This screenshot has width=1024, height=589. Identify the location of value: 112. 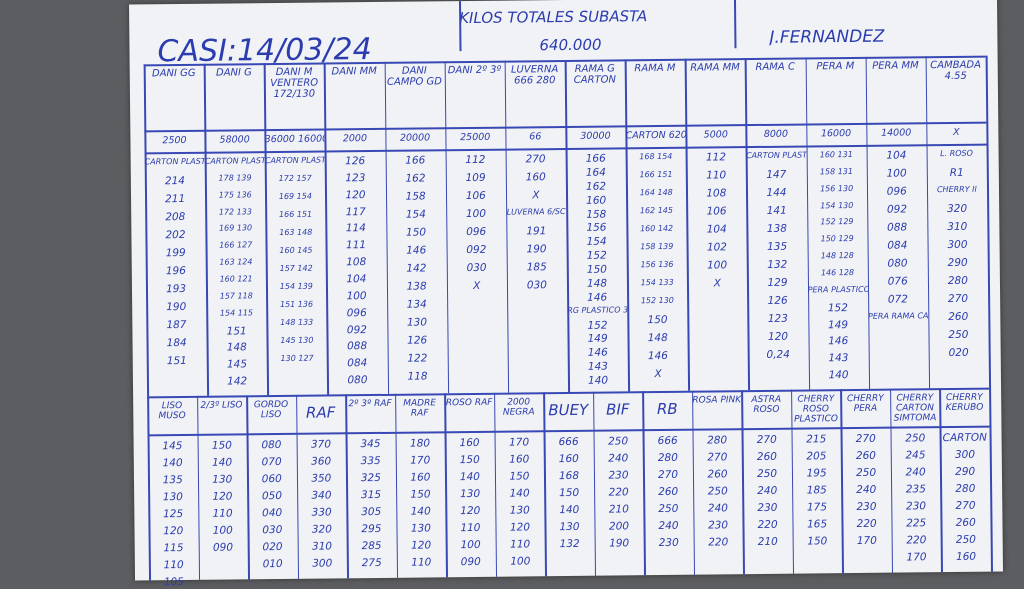
(475, 160).